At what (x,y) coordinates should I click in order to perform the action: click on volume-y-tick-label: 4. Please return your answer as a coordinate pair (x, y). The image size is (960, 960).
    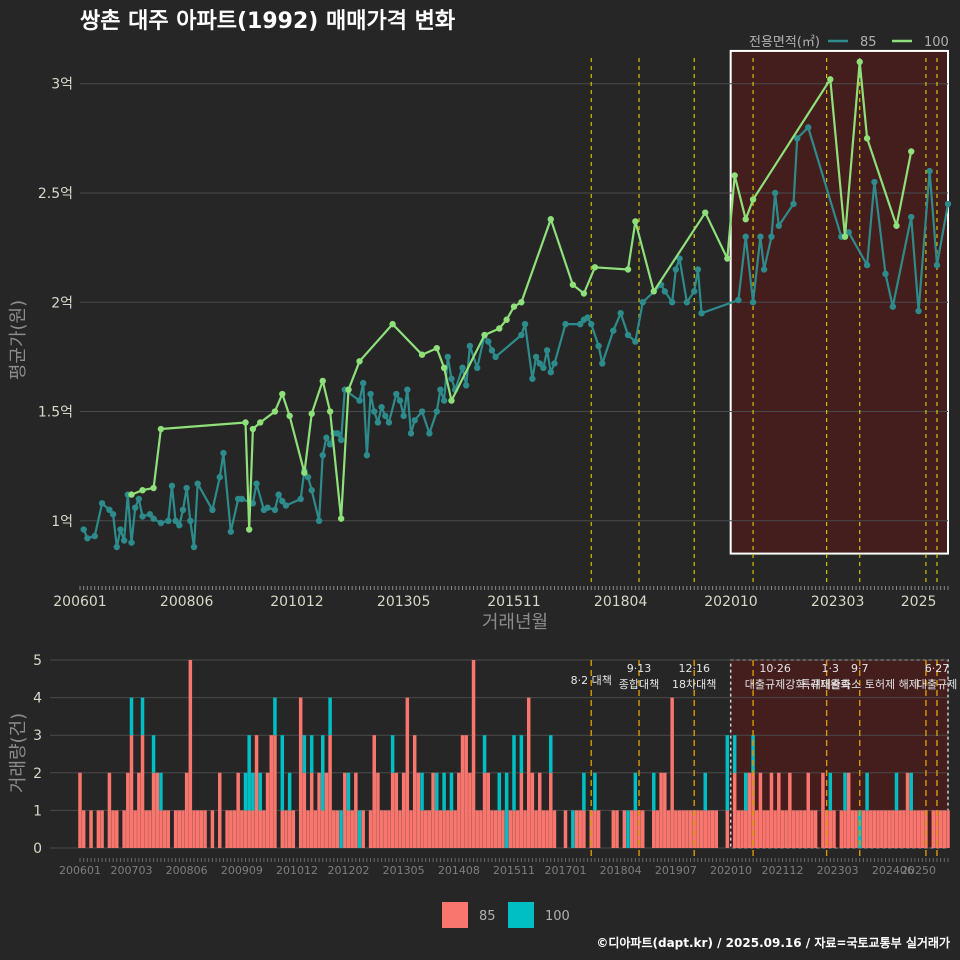
    Looking at the image, I should click on (37, 699).